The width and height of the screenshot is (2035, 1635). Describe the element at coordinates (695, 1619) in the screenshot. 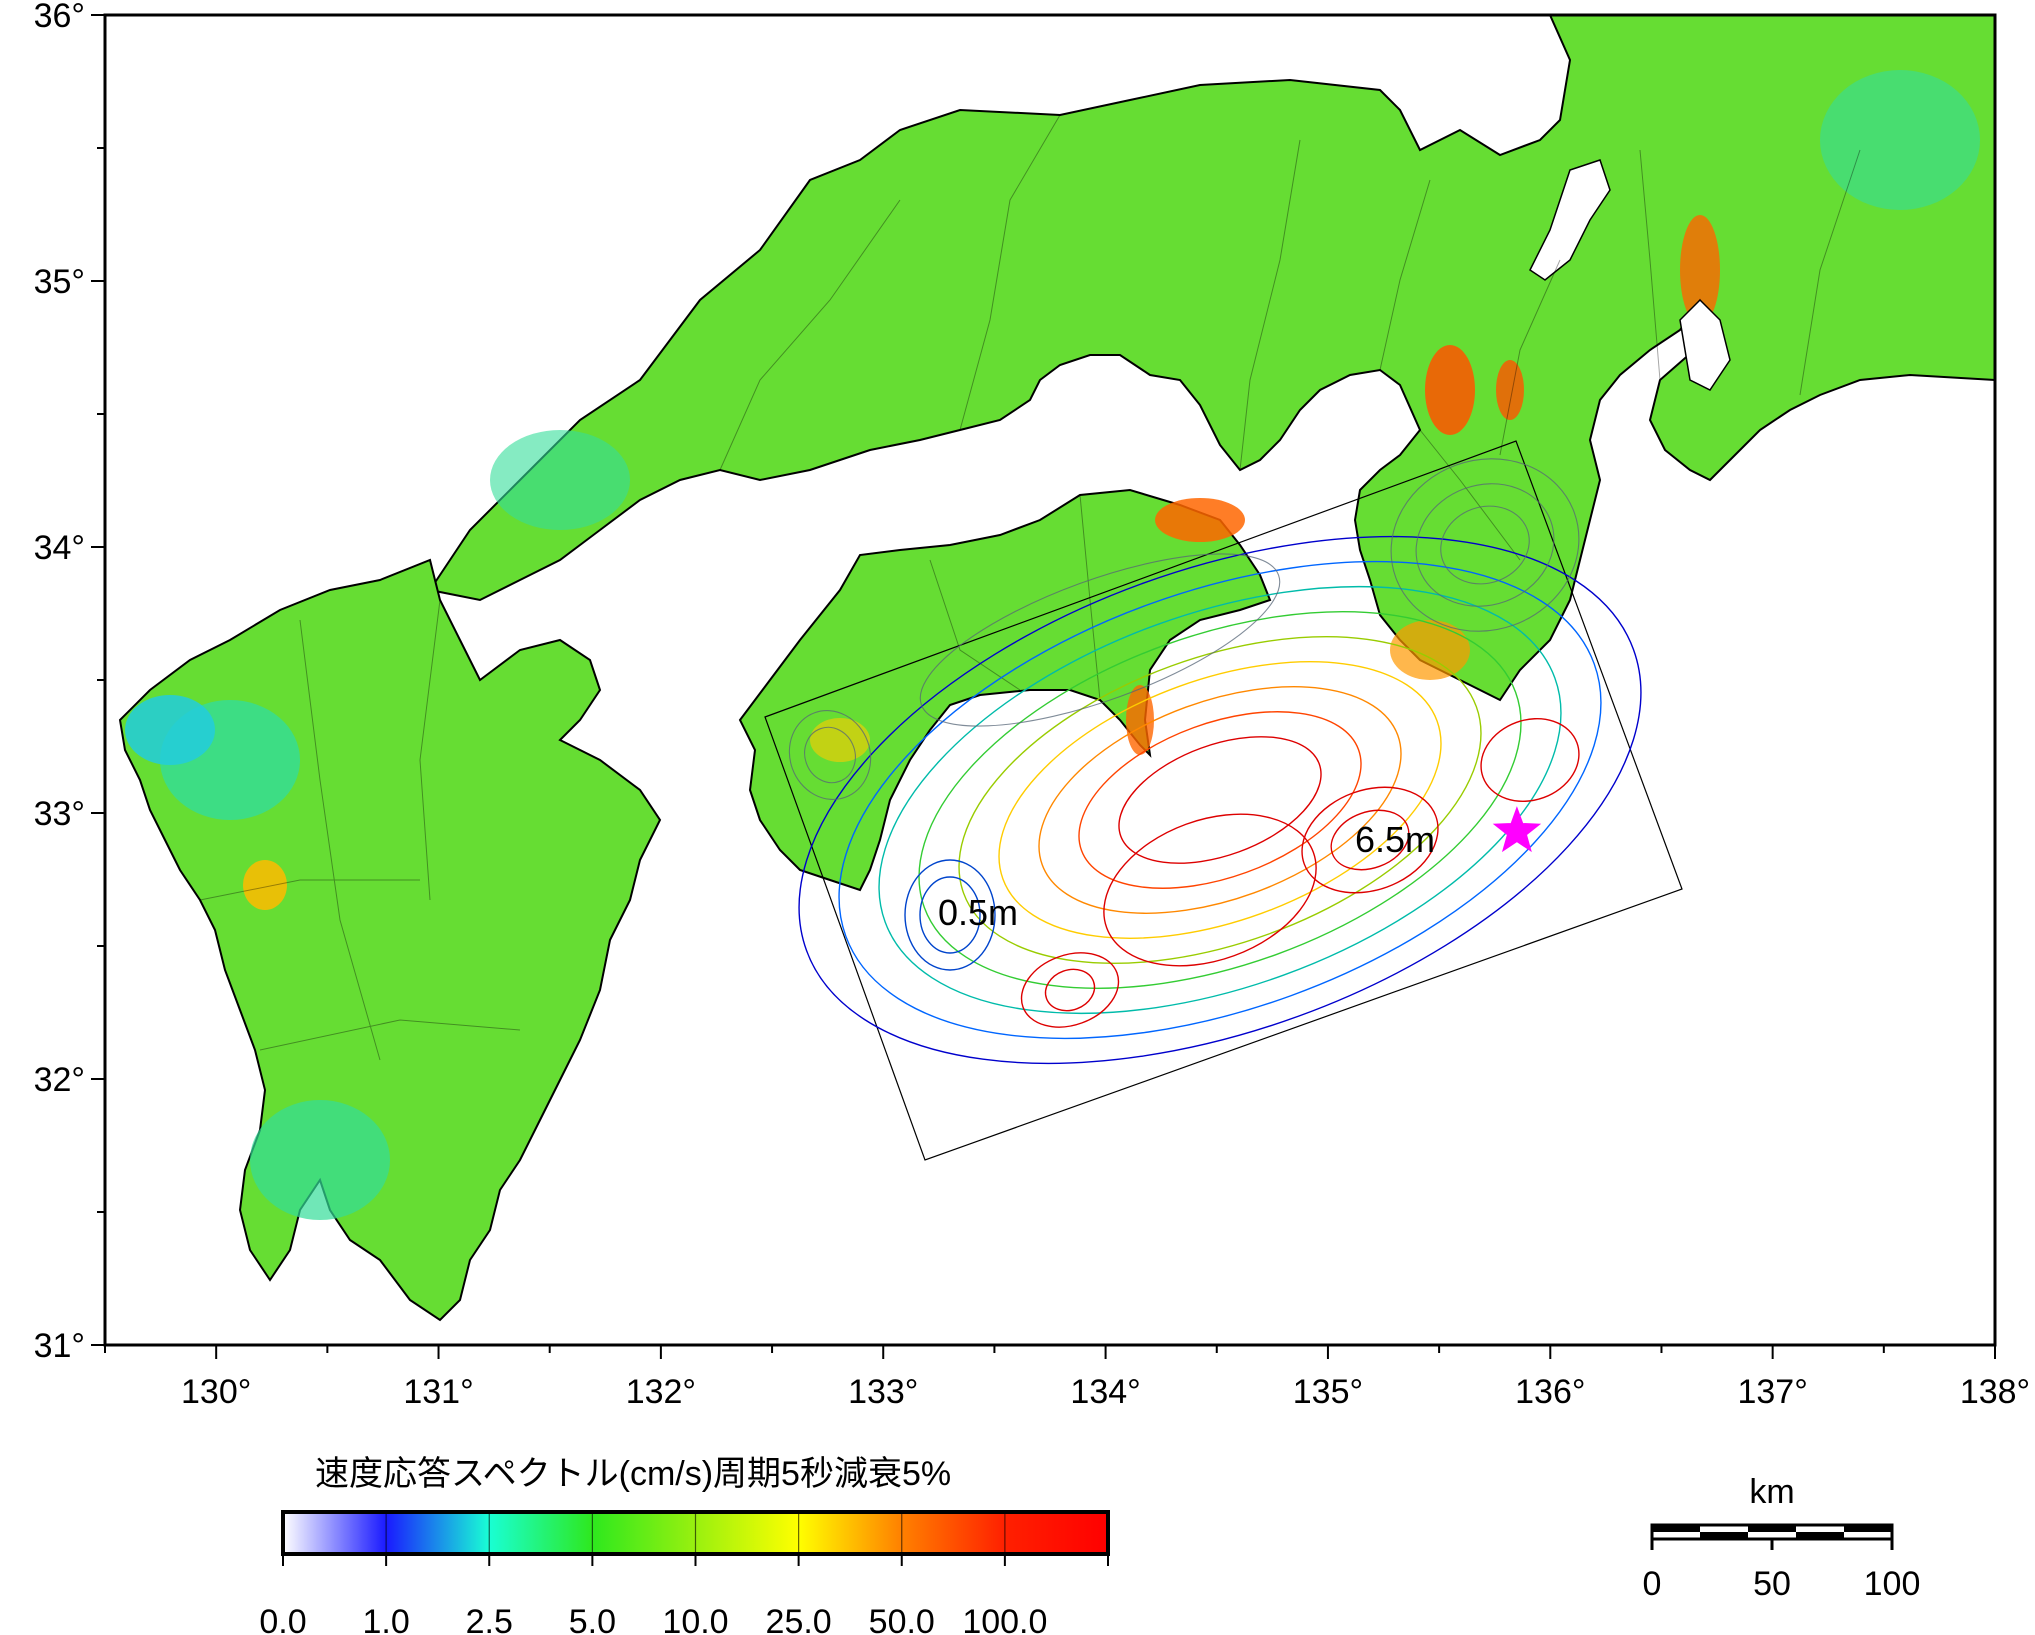

I see `legend-label: 10.0` at that location.